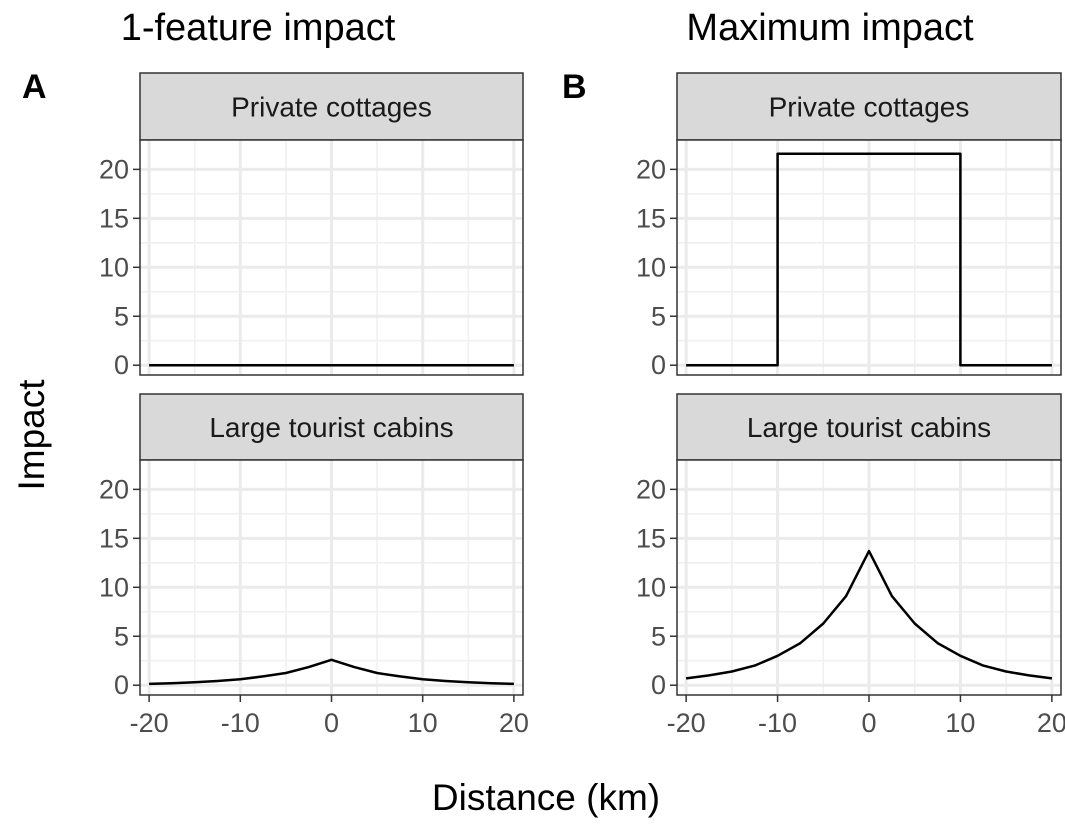  Describe the element at coordinates (34, 87) in the screenshot. I see `panel-letter-a: A` at that location.